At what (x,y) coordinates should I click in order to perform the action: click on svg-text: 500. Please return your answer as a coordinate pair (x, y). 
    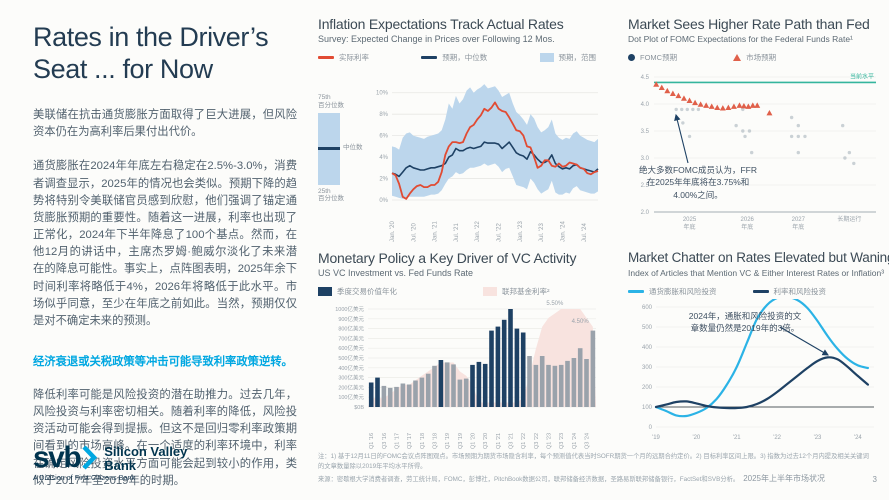
    Looking at the image, I should click on (647, 328).